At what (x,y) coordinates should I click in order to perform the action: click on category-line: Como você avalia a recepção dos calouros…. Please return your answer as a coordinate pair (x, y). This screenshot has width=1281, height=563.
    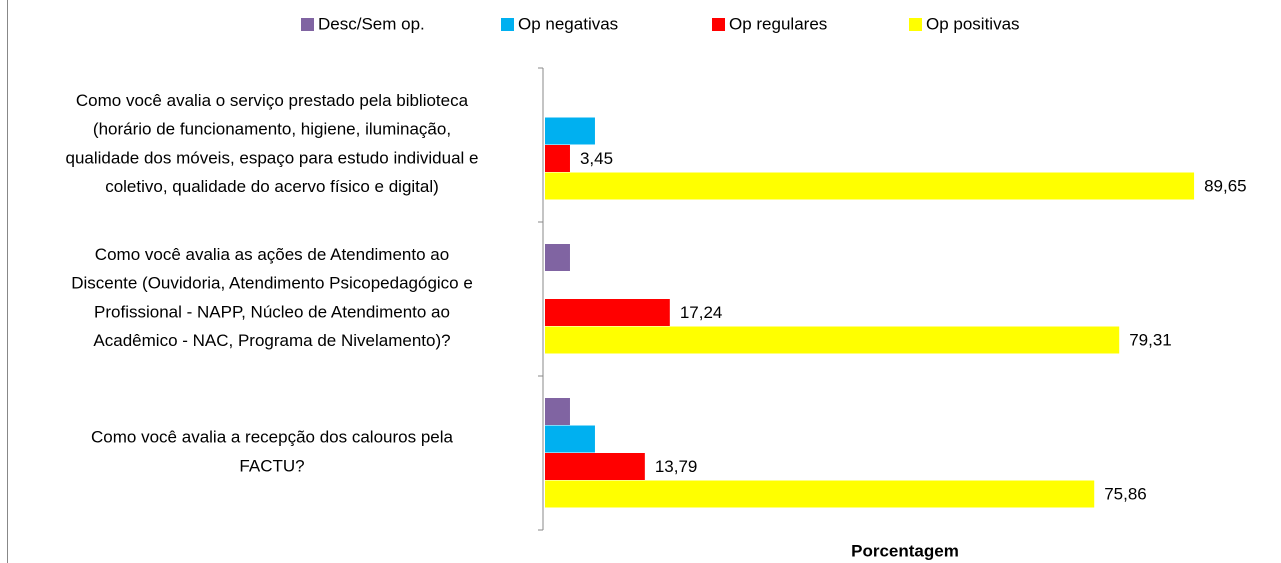
    Looking at the image, I should click on (272, 437).